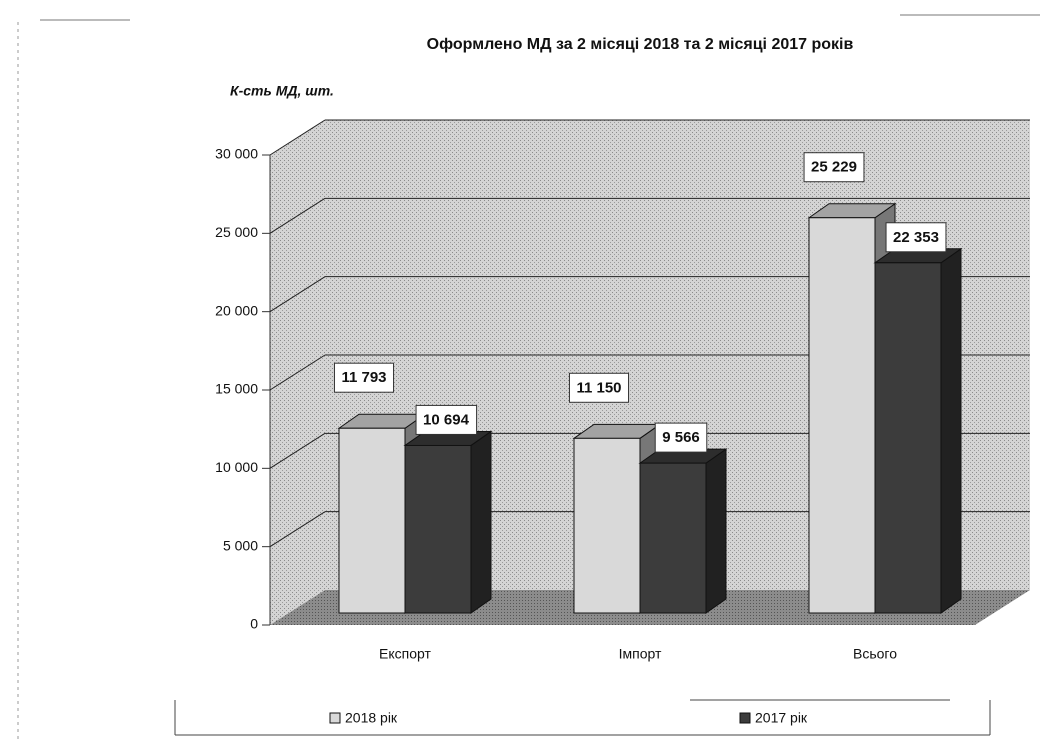 The height and width of the screenshot is (751, 1051). Describe the element at coordinates (236, 467) in the screenshot. I see `y-tick-label: 10 000` at that location.